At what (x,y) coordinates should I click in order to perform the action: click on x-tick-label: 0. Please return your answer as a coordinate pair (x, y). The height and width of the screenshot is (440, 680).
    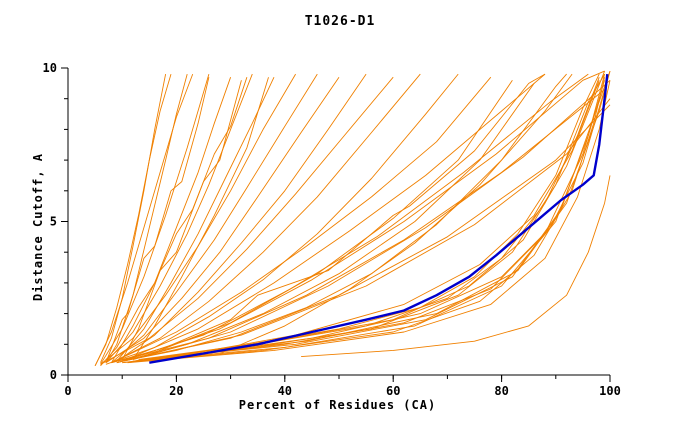
    Looking at the image, I should click on (67, 391).